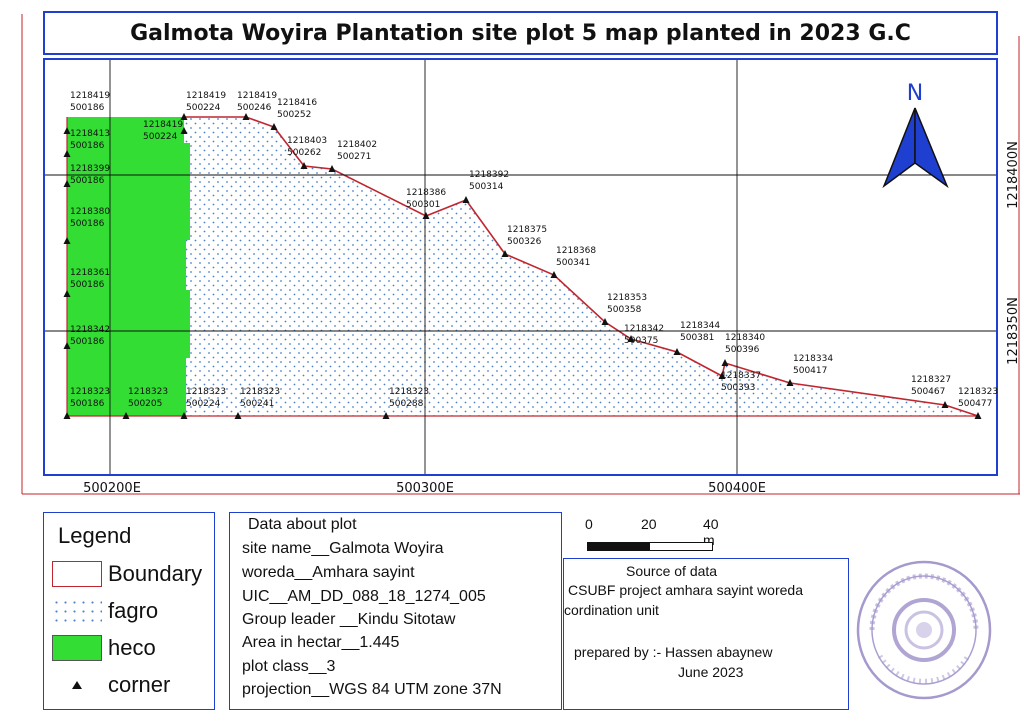  I want to click on corner-northing-label: 1218386, so click(426, 193).